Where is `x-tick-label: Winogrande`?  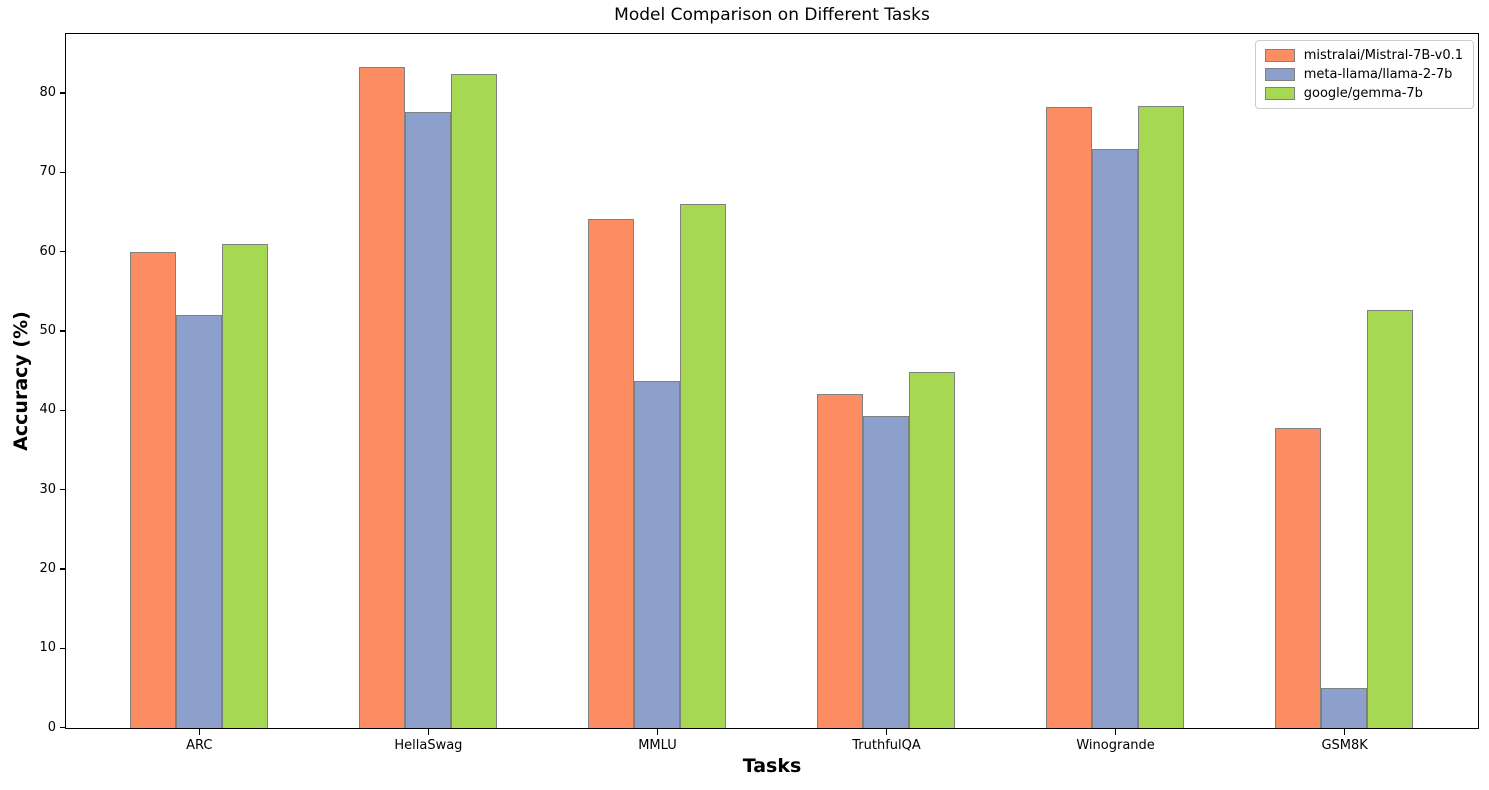 x-tick-label: Winogrande is located at coordinates (1115, 745).